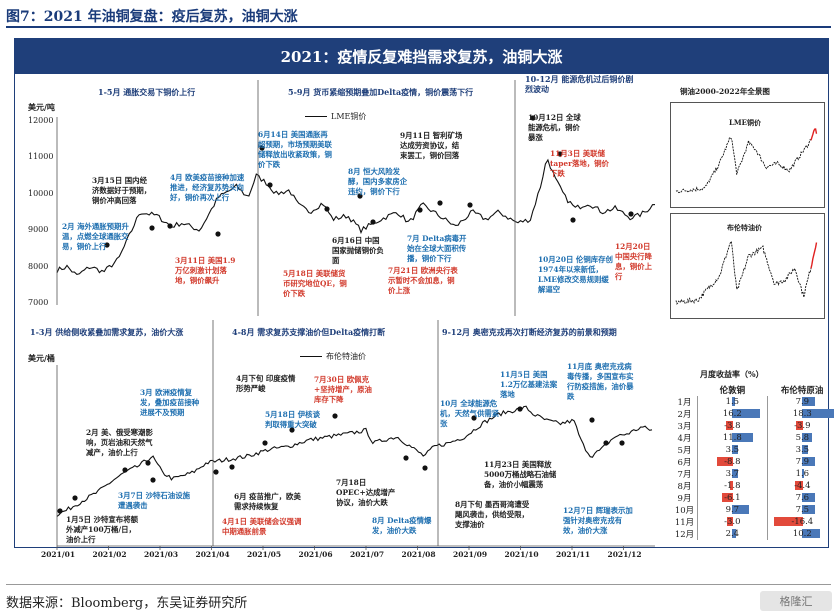 The height and width of the screenshot is (616, 837). Describe the element at coordinates (470, 413) in the screenshot. I see `oil-annotation: 10月 全球能源危机，天然气供需紧张` at that location.